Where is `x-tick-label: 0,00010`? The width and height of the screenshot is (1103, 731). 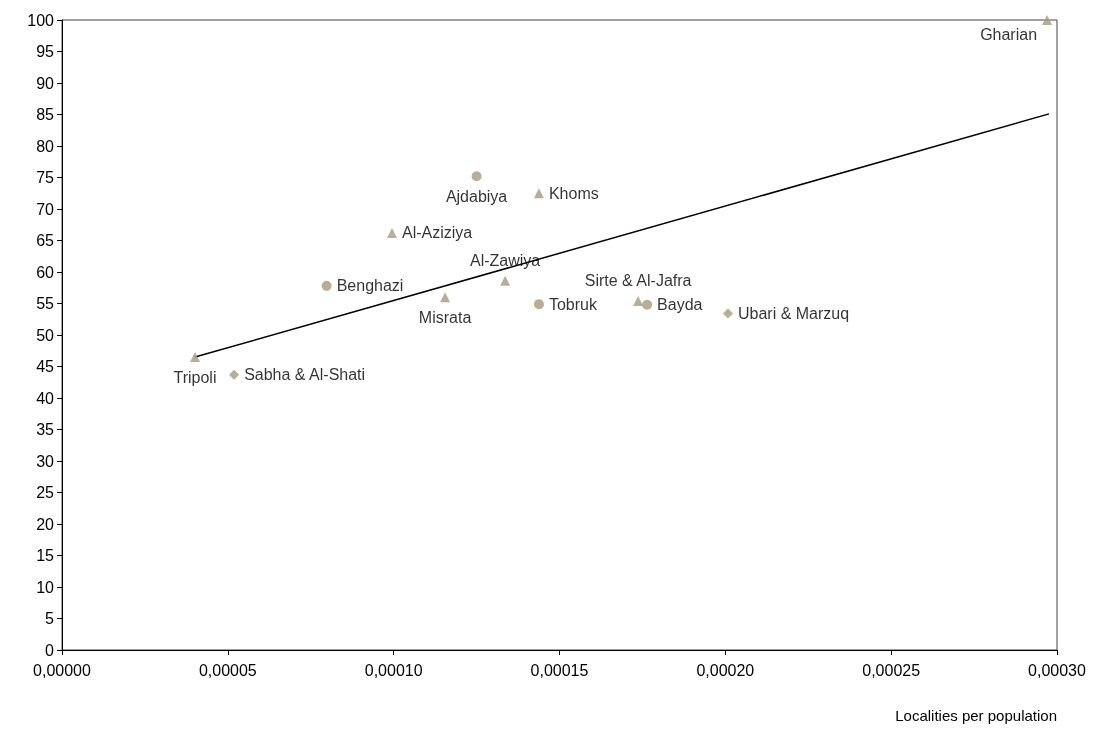
x-tick-label: 0,00010 is located at coordinates (393, 670).